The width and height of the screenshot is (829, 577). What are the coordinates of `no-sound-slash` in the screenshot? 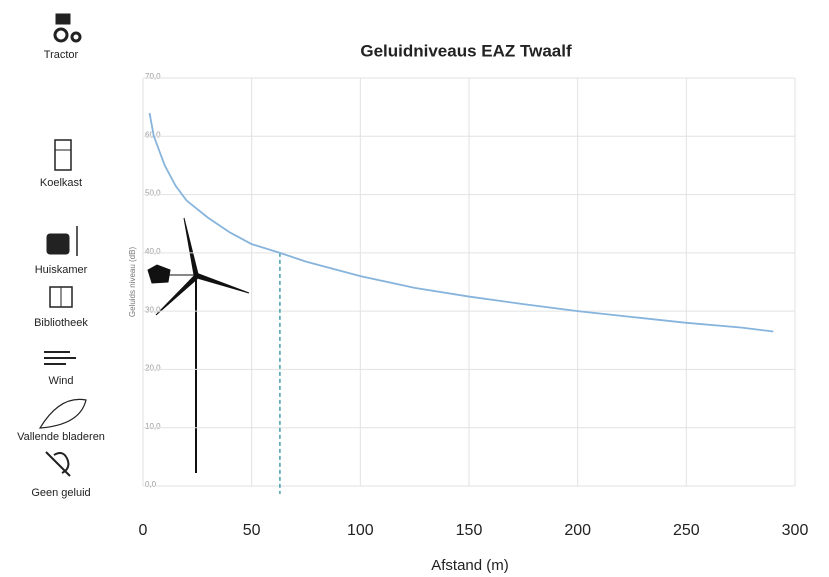 It's located at (58, 464).